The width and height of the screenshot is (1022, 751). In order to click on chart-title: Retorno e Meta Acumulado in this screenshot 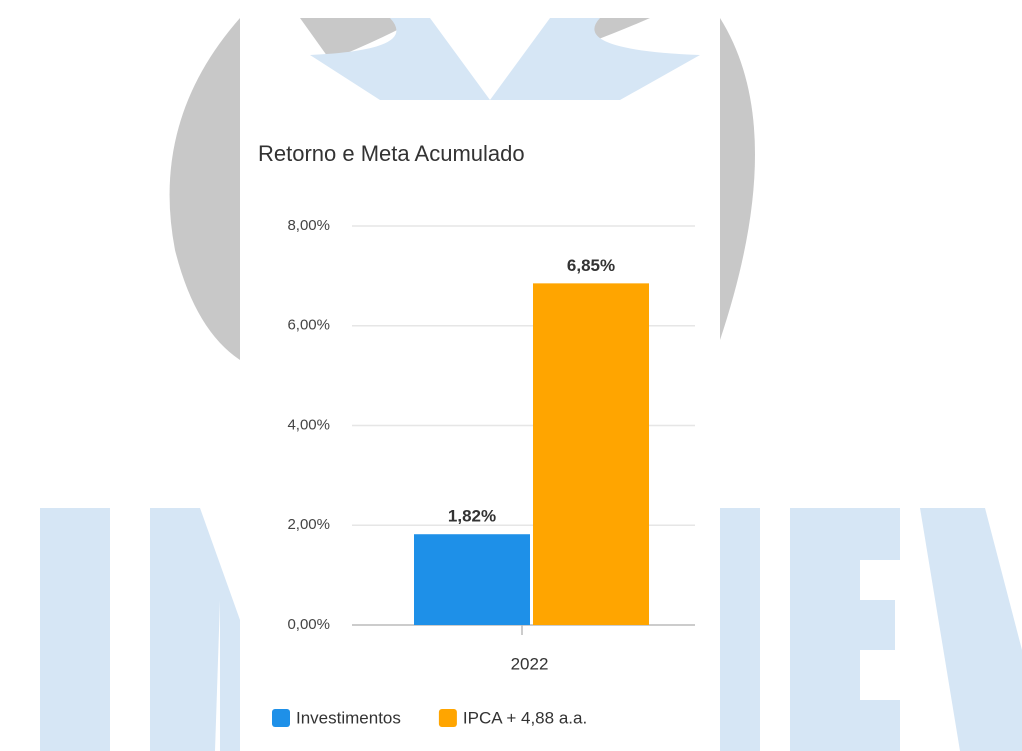, I will do `click(391, 153)`.